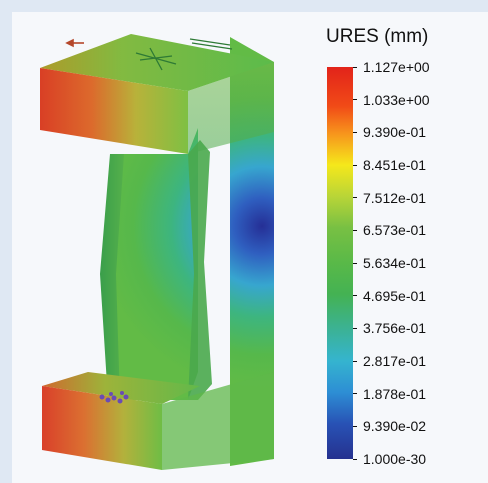 This screenshot has width=488, height=483. I want to click on bottom-block-top-face, so click(121, 388).